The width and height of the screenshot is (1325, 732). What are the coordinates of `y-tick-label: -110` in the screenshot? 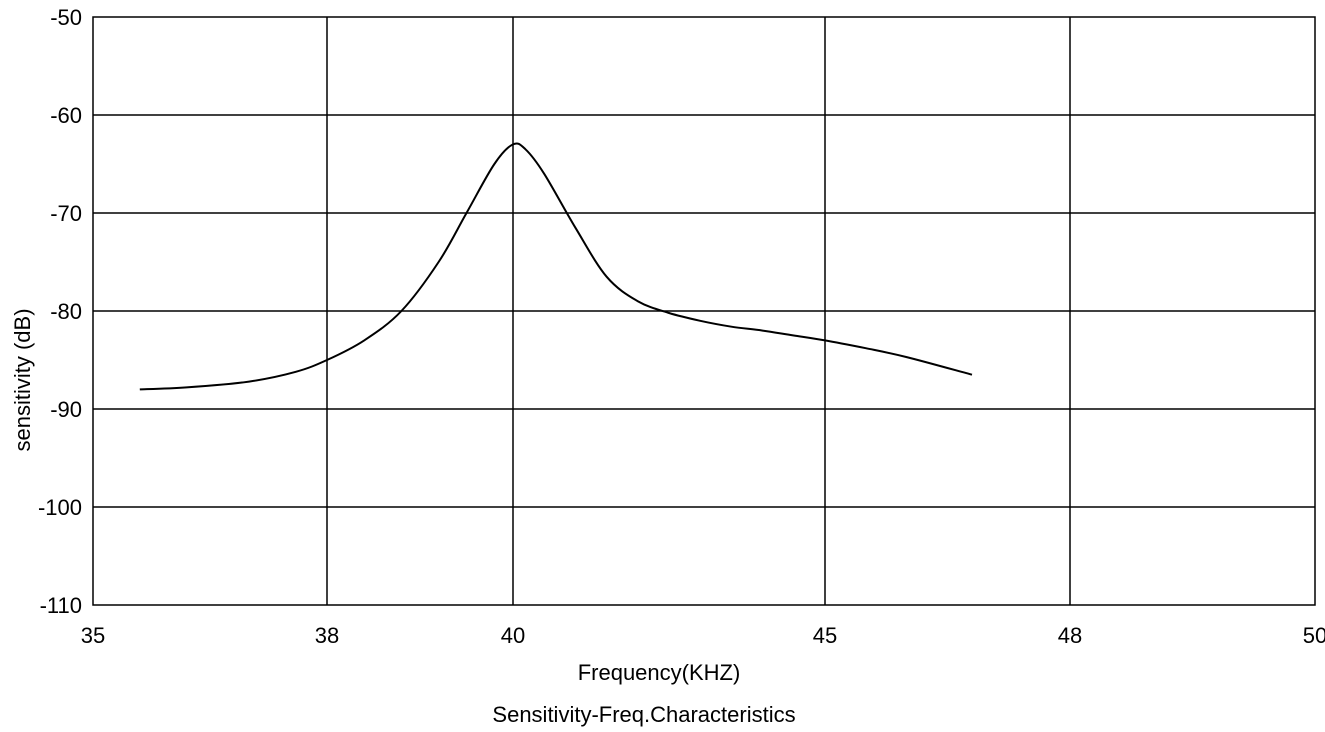 It's located at (61, 605).